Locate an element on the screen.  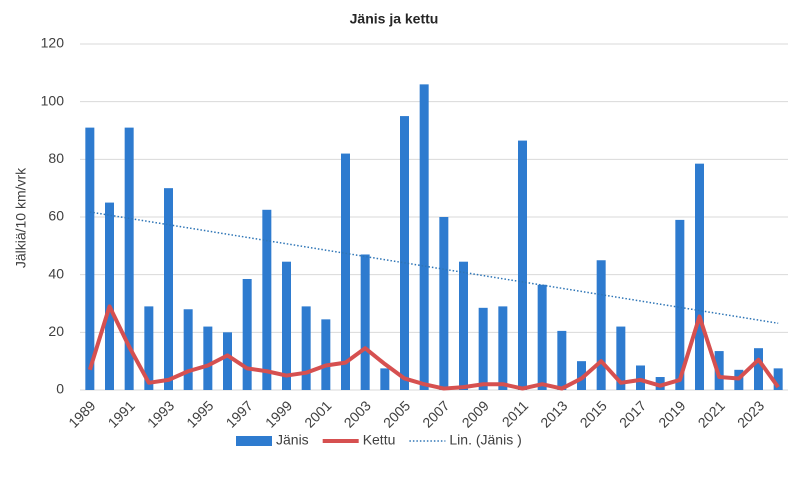
x-tick-label: 2003 is located at coordinates (357, 413).